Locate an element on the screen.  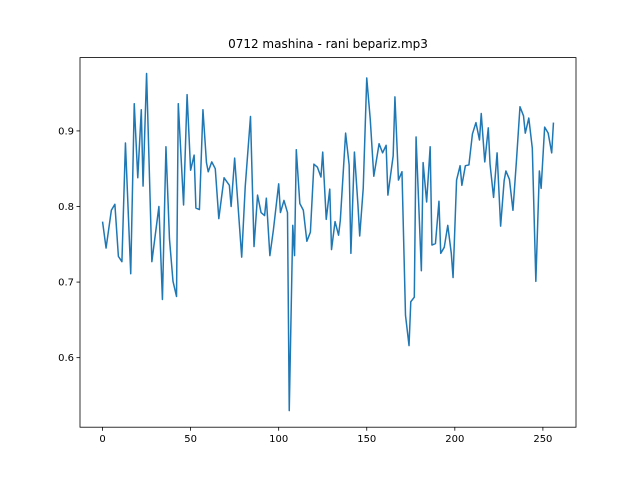
chart-title: 0712 mashina - rani bepariz.mp3 is located at coordinates (328, 44).